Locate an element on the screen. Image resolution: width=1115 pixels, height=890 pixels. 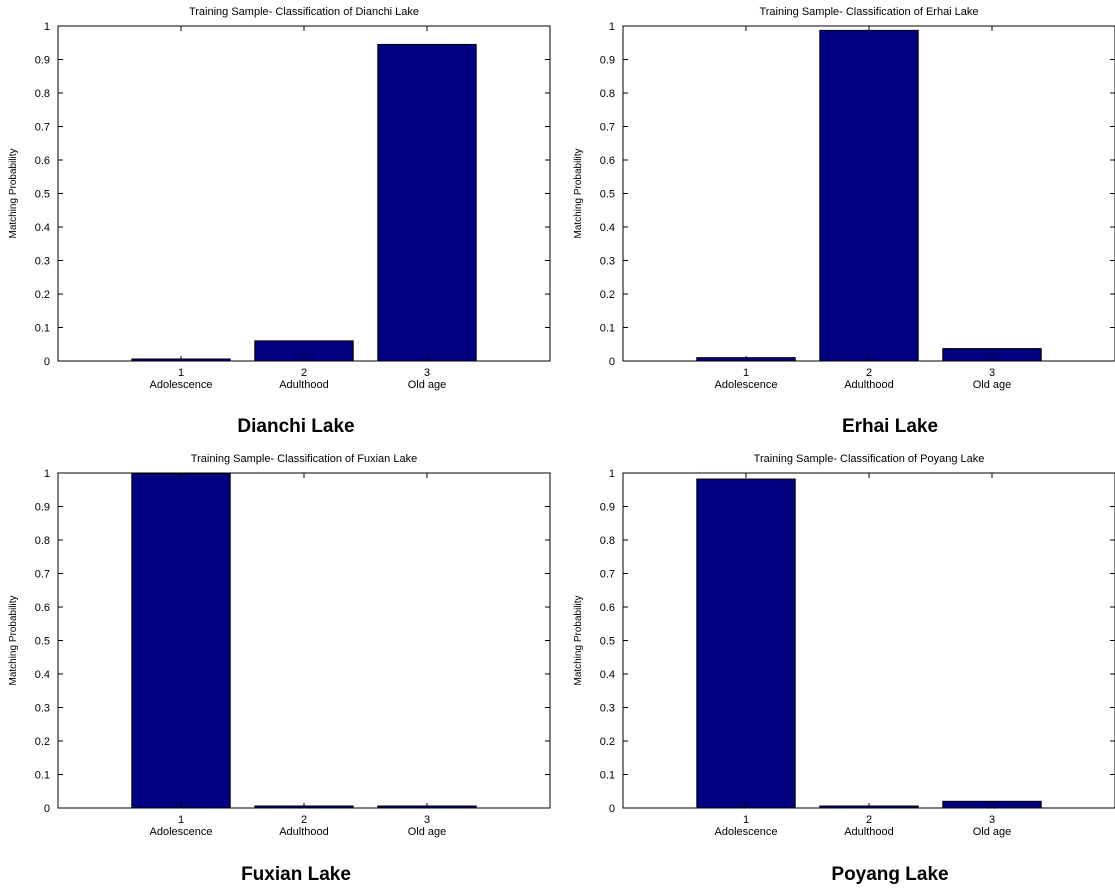
bar-adulthood is located at coordinates (869, 195).